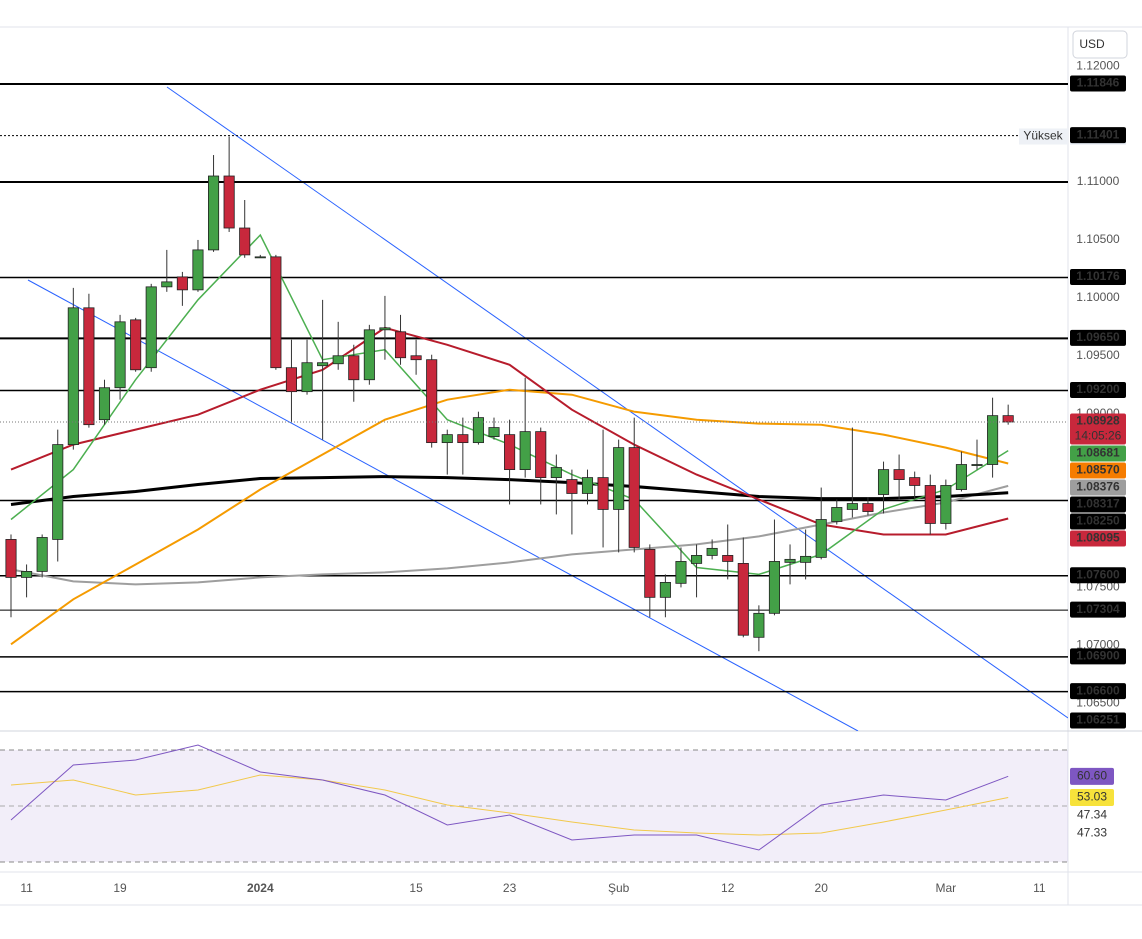 The height and width of the screenshot is (939, 1142). What do you see at coordinates (509, 805) in the screenshot?
I see `rsi-line` at bounding box center [509, 805].